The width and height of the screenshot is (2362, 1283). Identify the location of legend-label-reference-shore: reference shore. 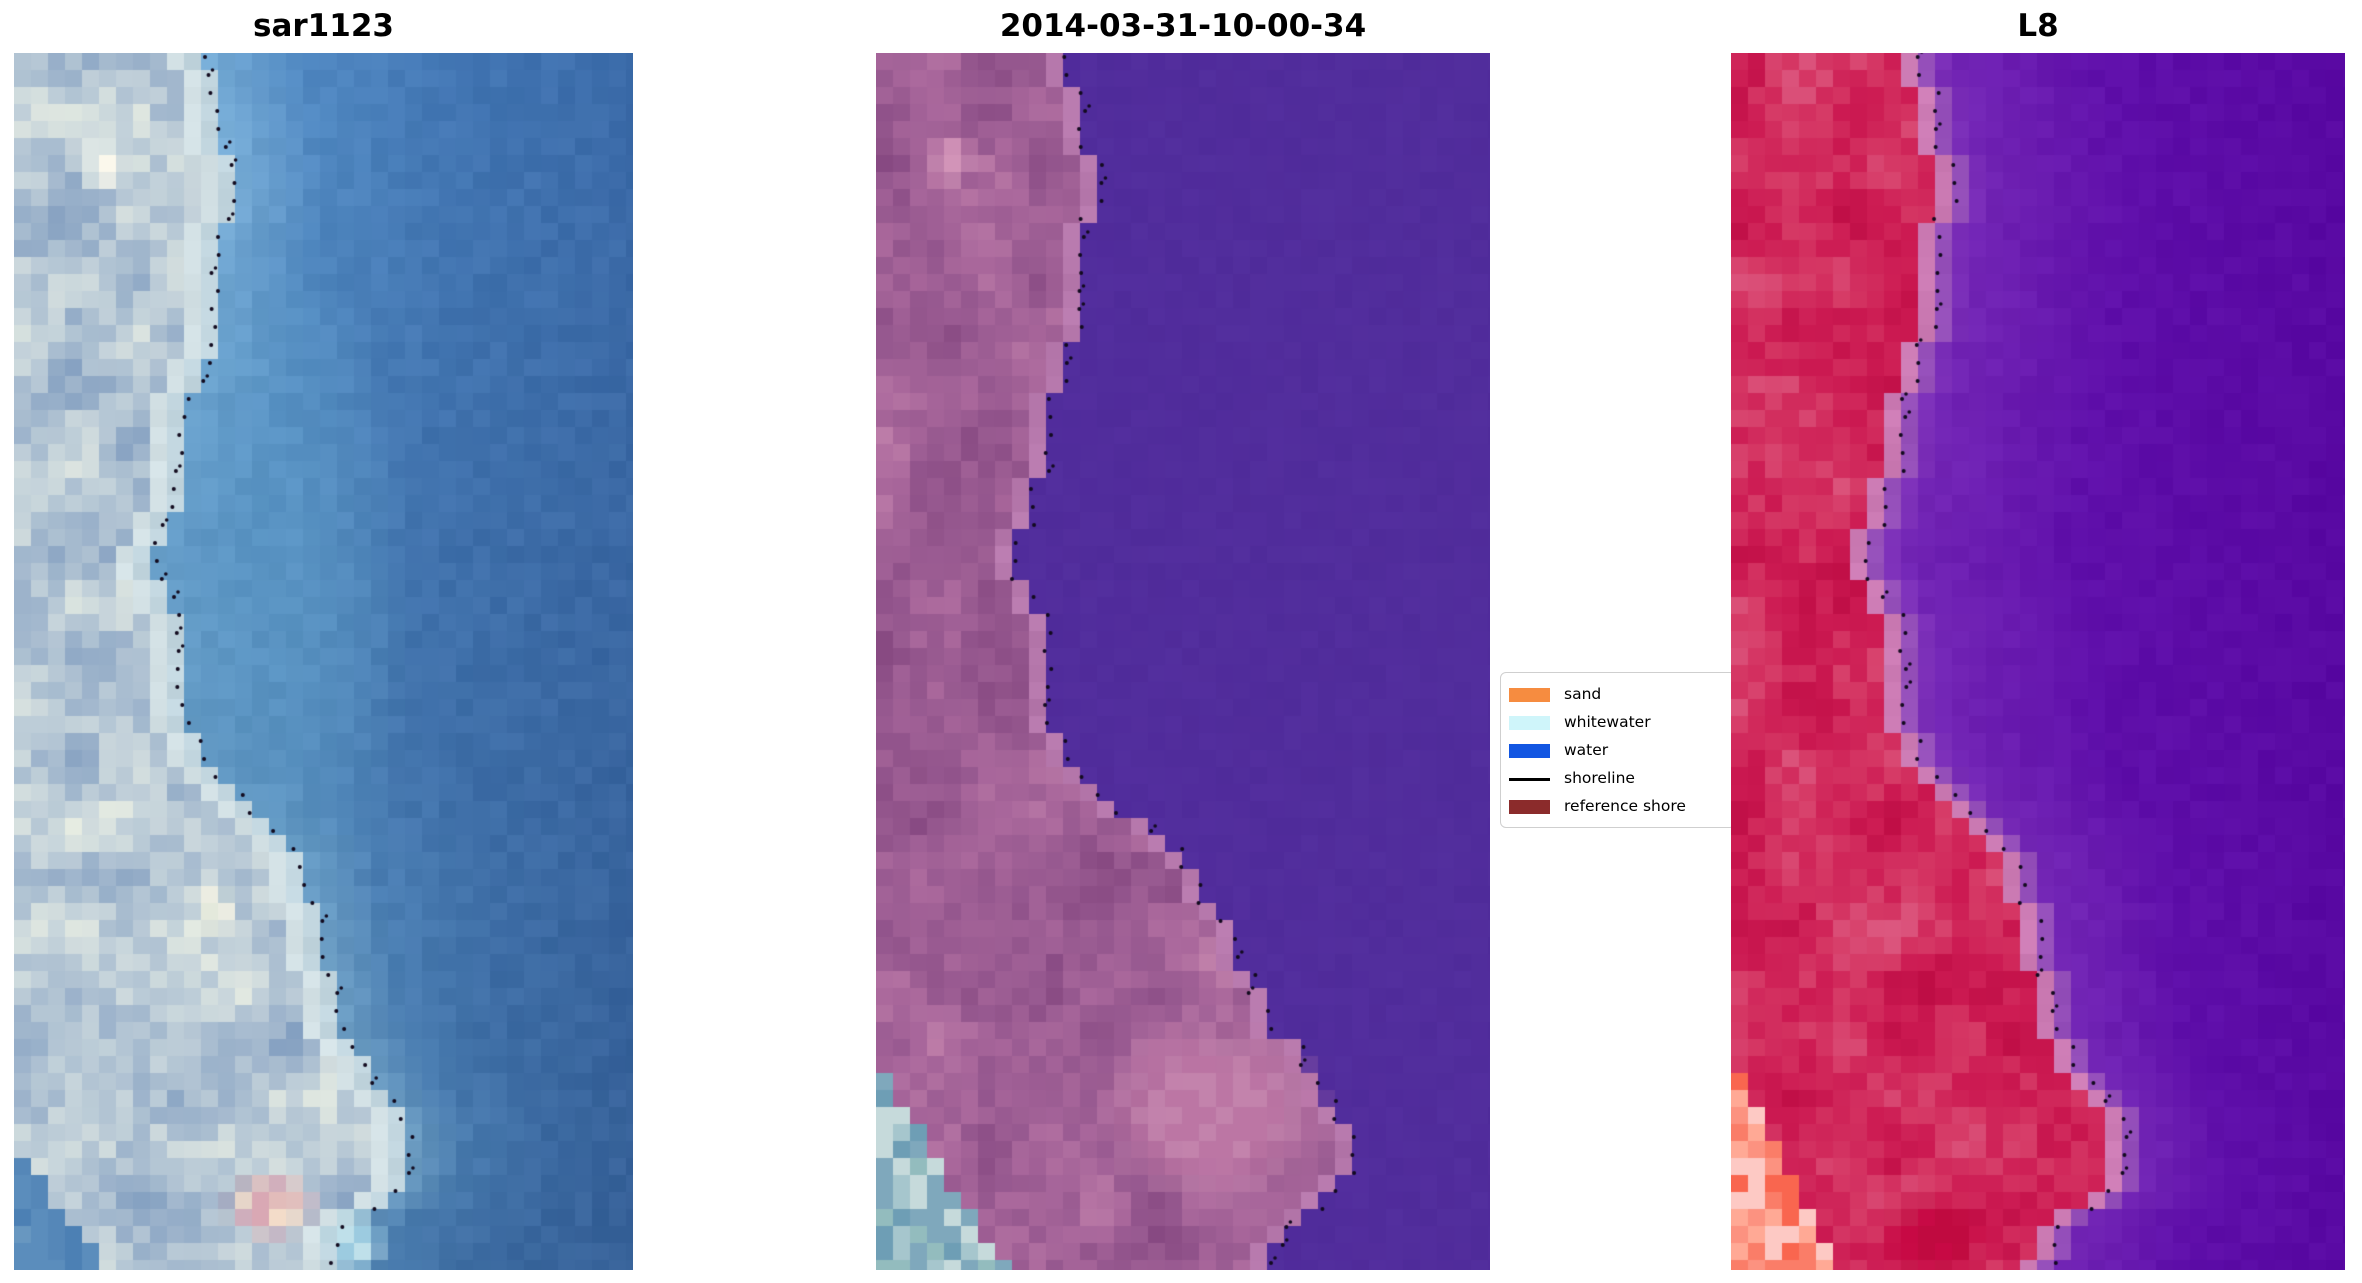
(1625, 806).